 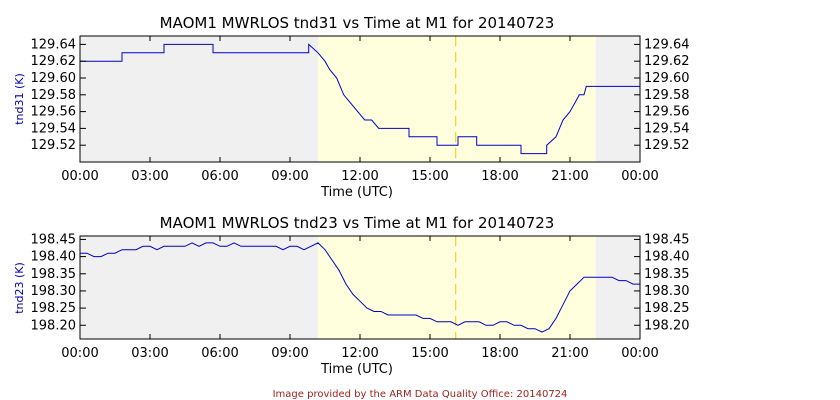 What do you see at coordinates (19, 288) in the screenshot?
I see `y-axis-label: tnd23 (K)` at bounding box center [19, 288].